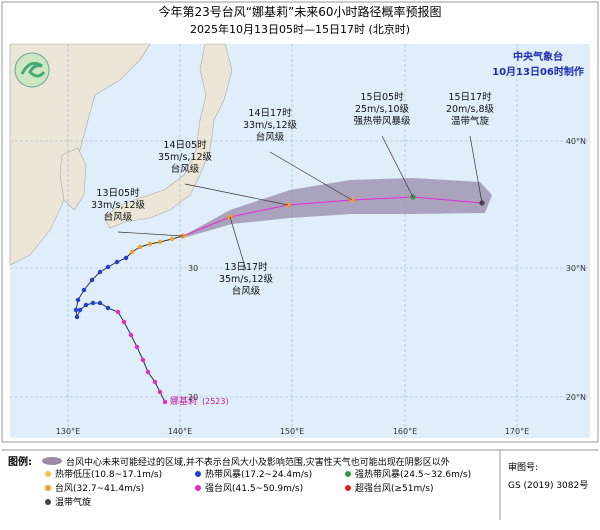 This screenshot has height=530, width=600. What do you see at coordinates (118, 193) in the screenshot?
I see `callout-text: 13日05时` at bounding box center [118, 193].